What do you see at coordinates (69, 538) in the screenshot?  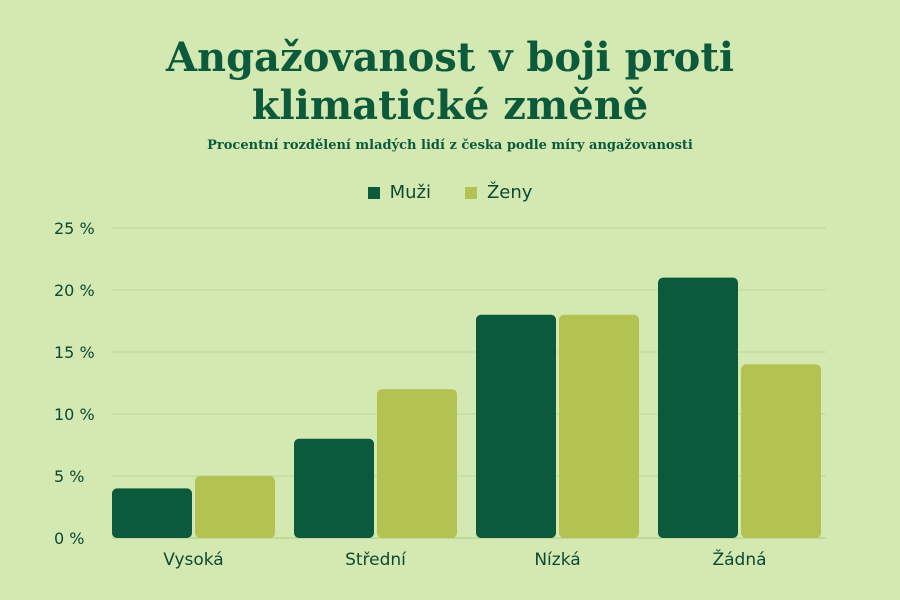 I see `y-tick-label: 0 %` at bounding box center [69, 538].